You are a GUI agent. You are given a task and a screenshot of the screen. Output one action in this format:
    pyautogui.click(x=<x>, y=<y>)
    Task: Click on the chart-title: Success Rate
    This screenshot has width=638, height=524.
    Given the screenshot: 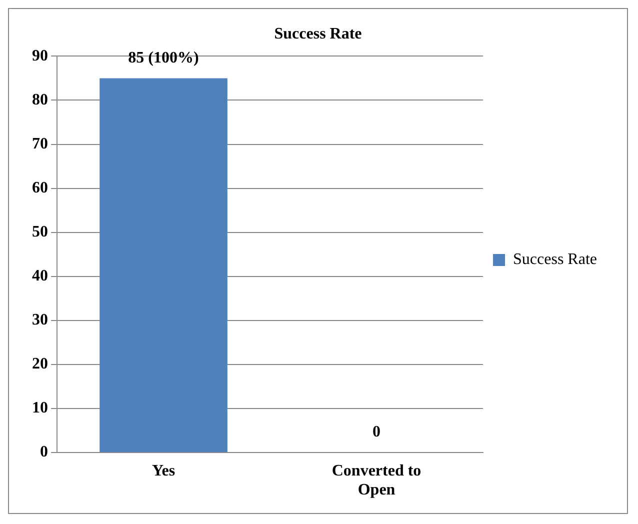 What is the action you would take?
    pyautogui.click(x=318, y=34)
    